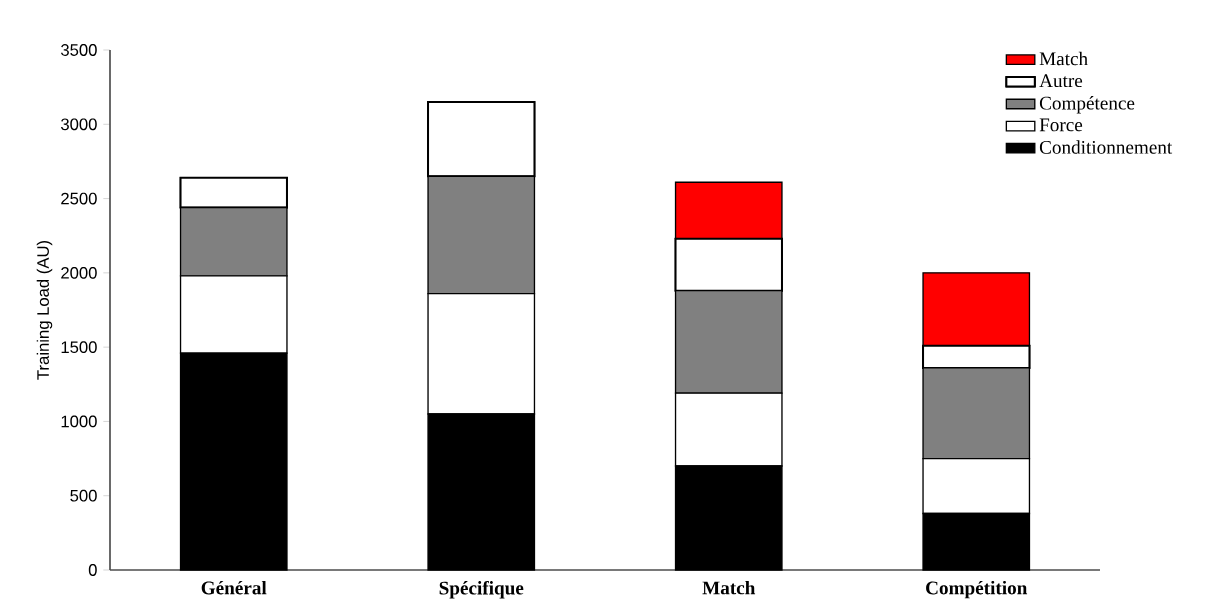 The image size is (1213, 611). Describe the element at coordinates (79, 198) in the screenshot. I see `y-tick-label: 2500` at that location.